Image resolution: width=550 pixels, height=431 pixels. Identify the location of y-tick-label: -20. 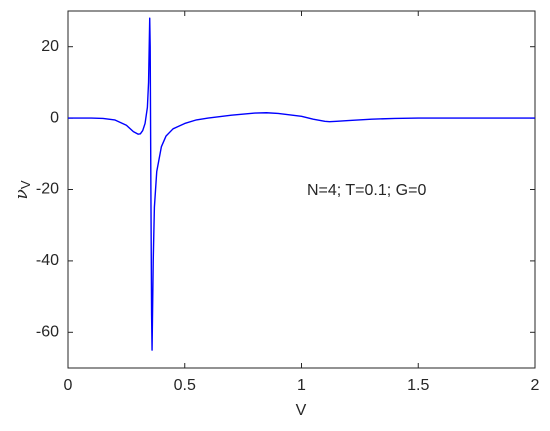
(47, 189).